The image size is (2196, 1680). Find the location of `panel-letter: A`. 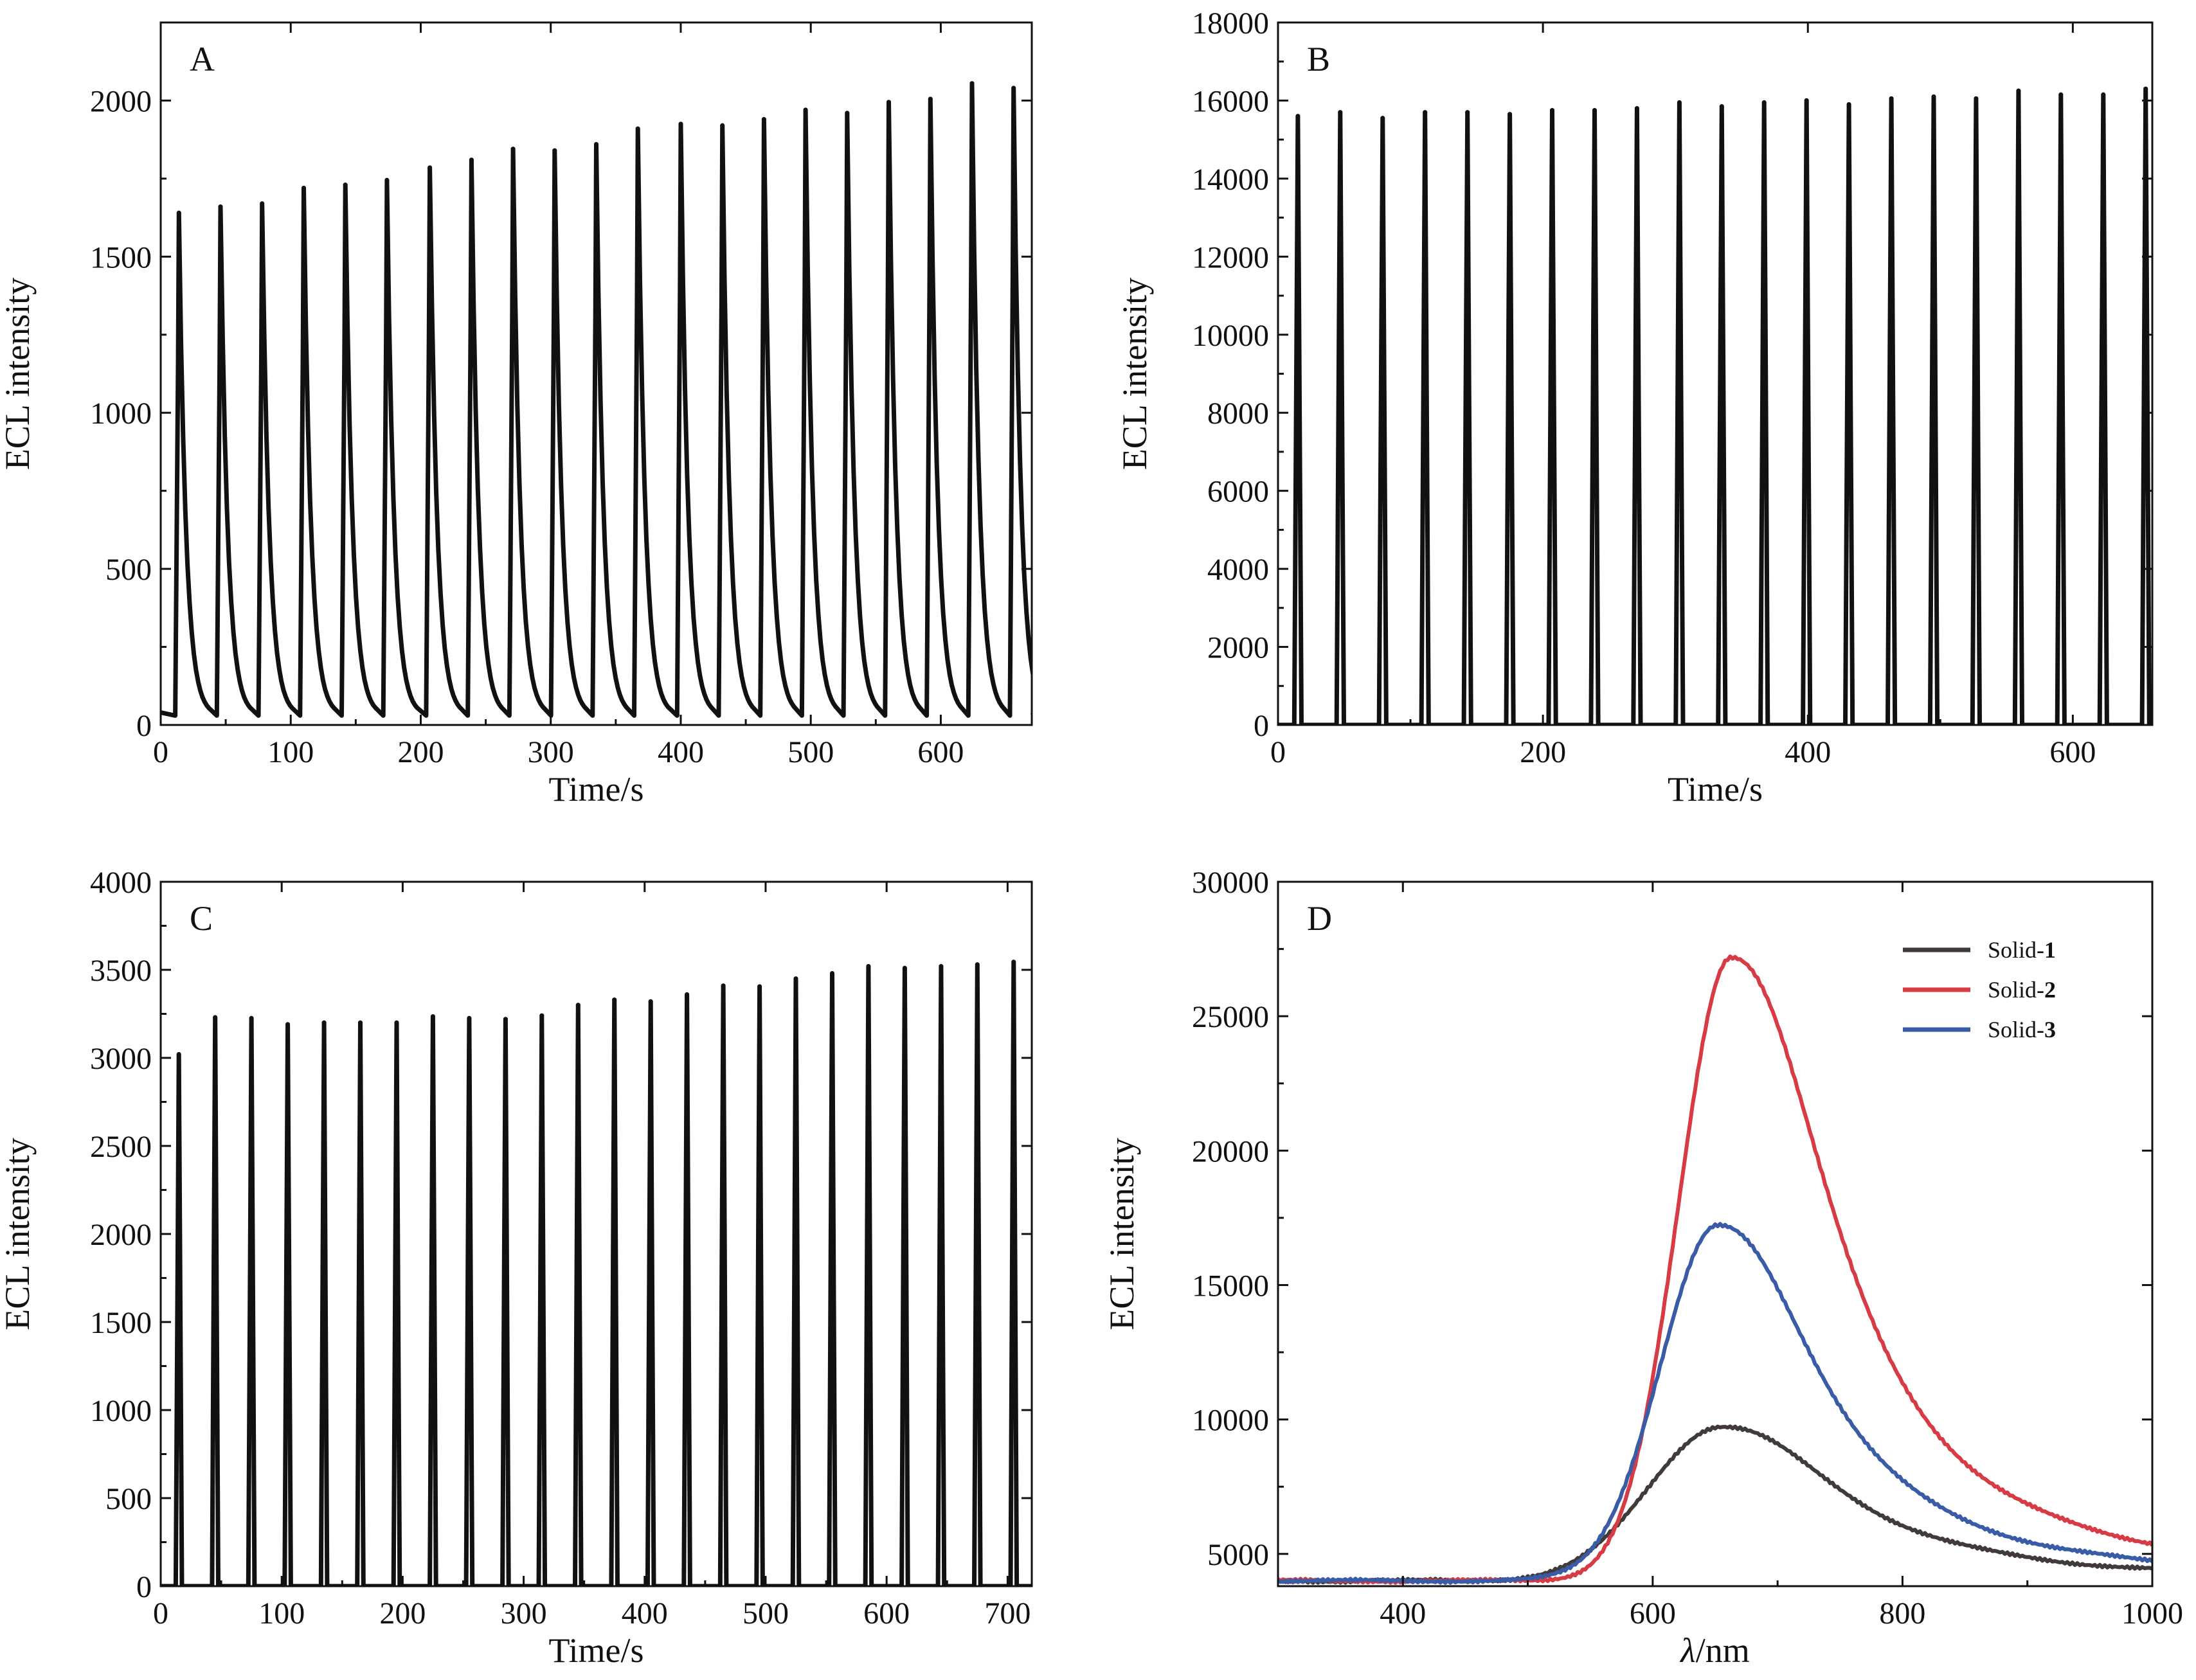

panel-letter: A is located at coordinates (203, 59).